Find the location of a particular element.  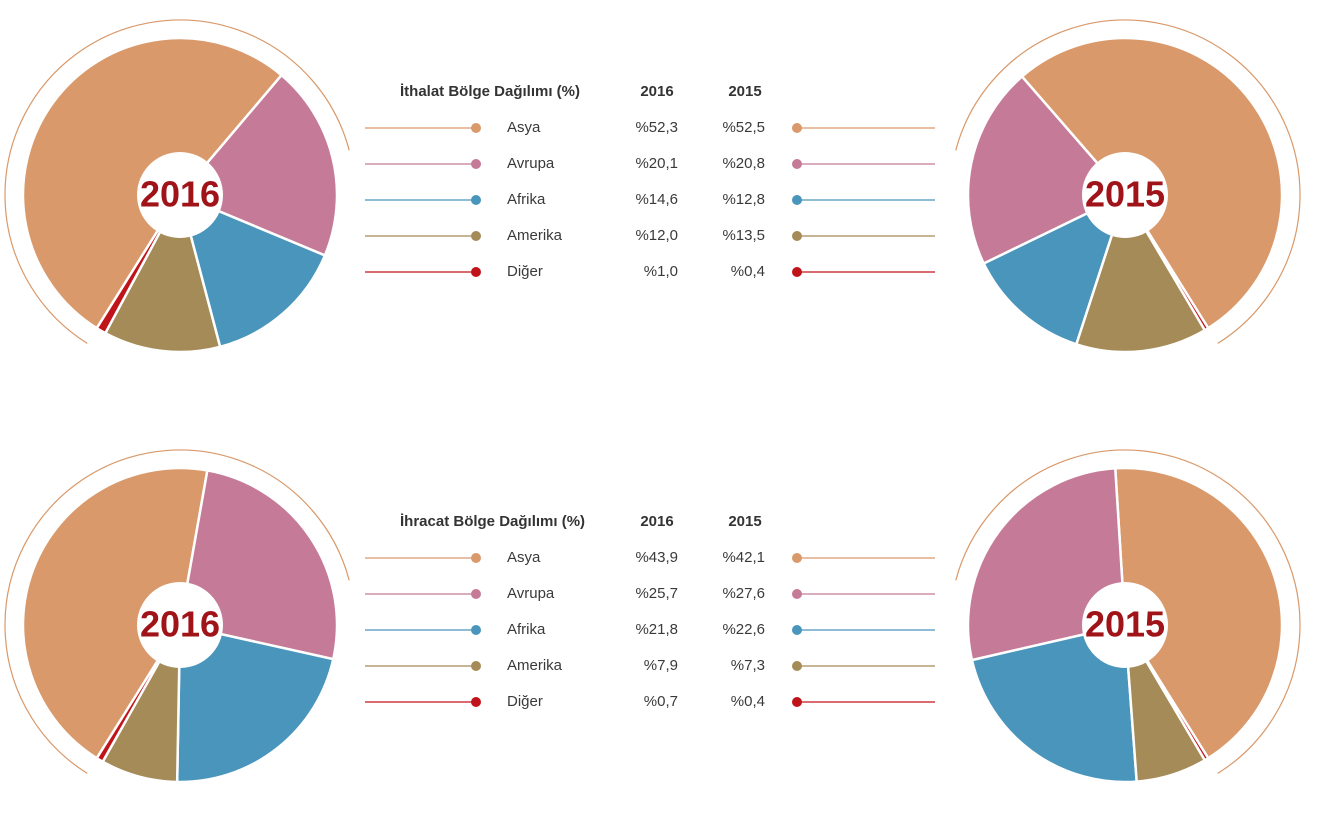

value-label: %20,1 is located at coordinates (656, 163).